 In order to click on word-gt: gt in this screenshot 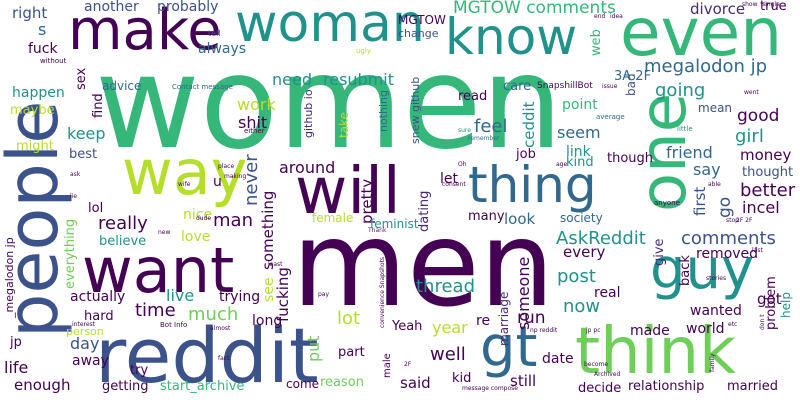, I will do `click(509, 347)`.